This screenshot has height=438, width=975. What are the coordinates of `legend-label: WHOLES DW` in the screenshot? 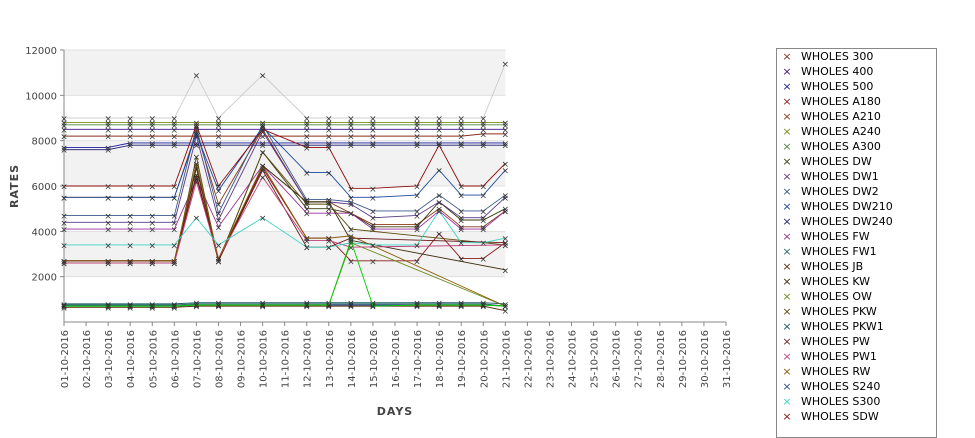 It's located at (836, 161).